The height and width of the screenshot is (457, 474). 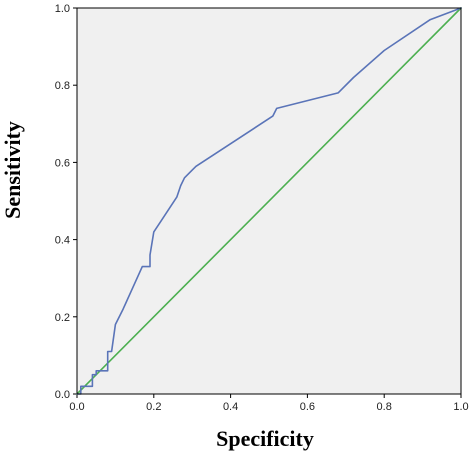 What do you see at coordinates (384, 407) in the screenshot?
I see `x-tick-label: 0.8` at bounding box center [384, 407].